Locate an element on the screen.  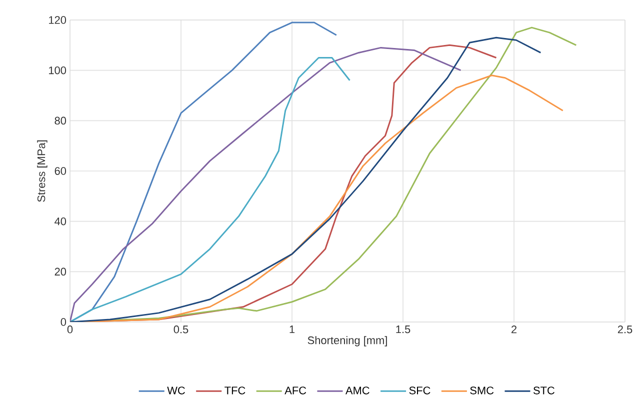
legend-label: SFC is located at coordinates (419, 390).